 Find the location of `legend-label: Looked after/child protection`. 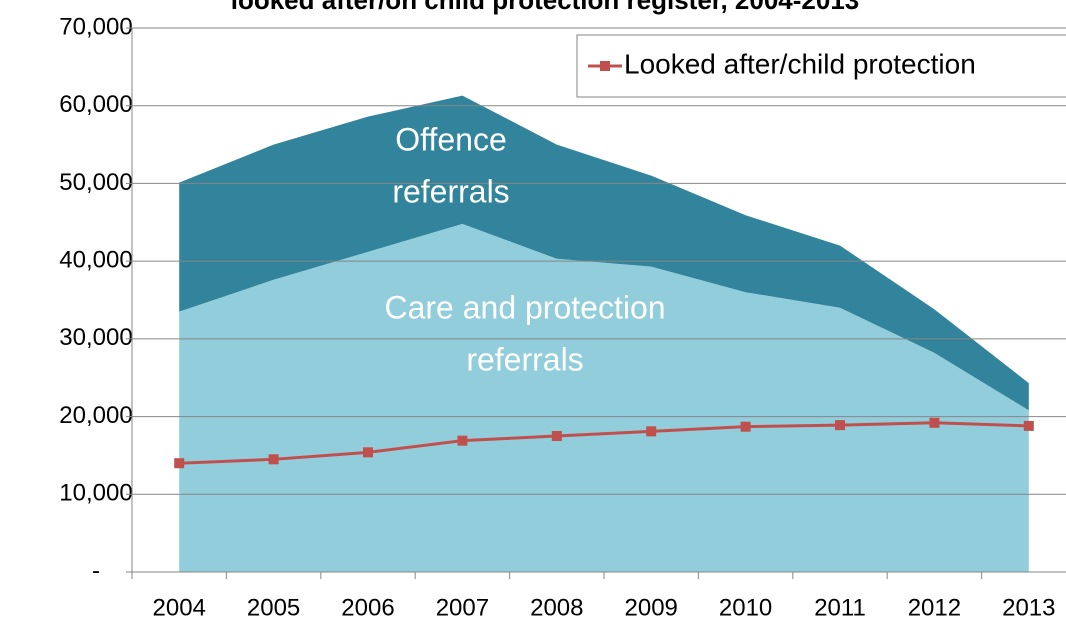

legend-label: Looked after/child protection is located at coordinates (800, 63).